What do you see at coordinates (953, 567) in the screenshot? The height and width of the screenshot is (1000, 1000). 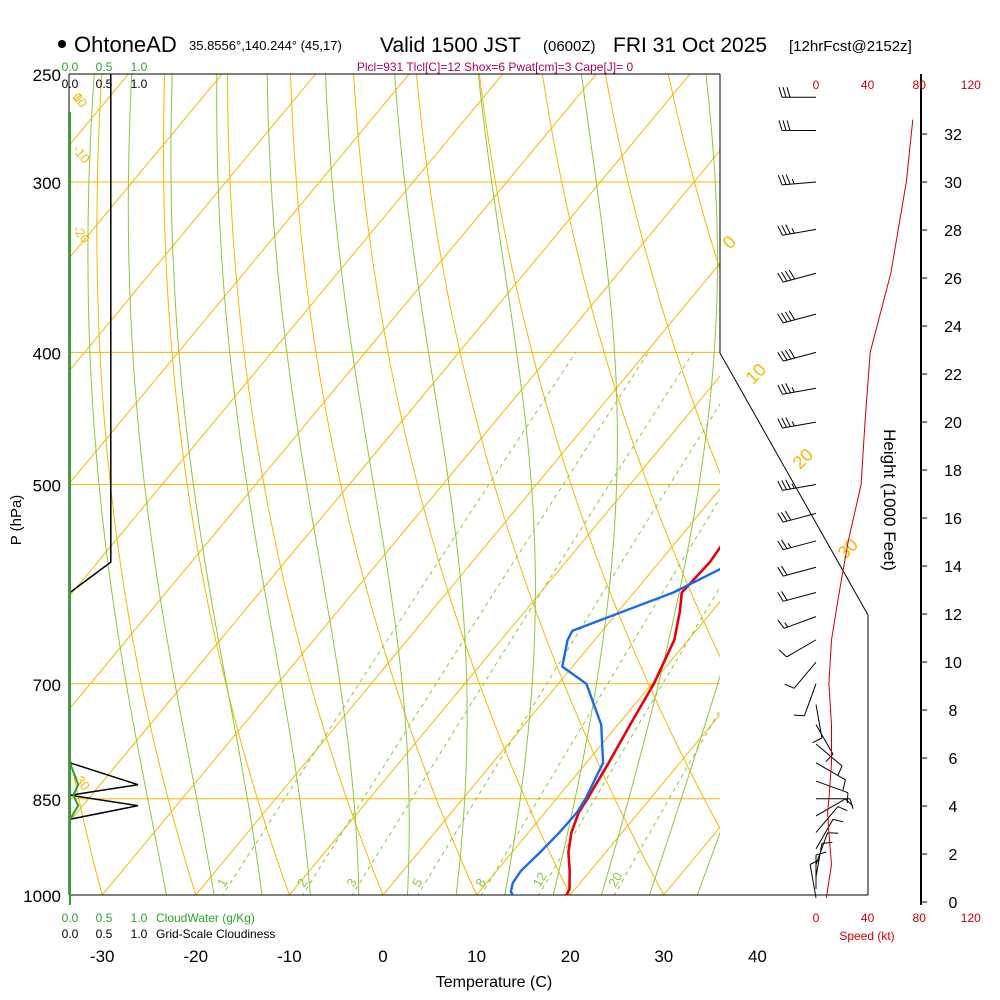 I see `height-tick-label: 14` at bounding box center [953, 567].